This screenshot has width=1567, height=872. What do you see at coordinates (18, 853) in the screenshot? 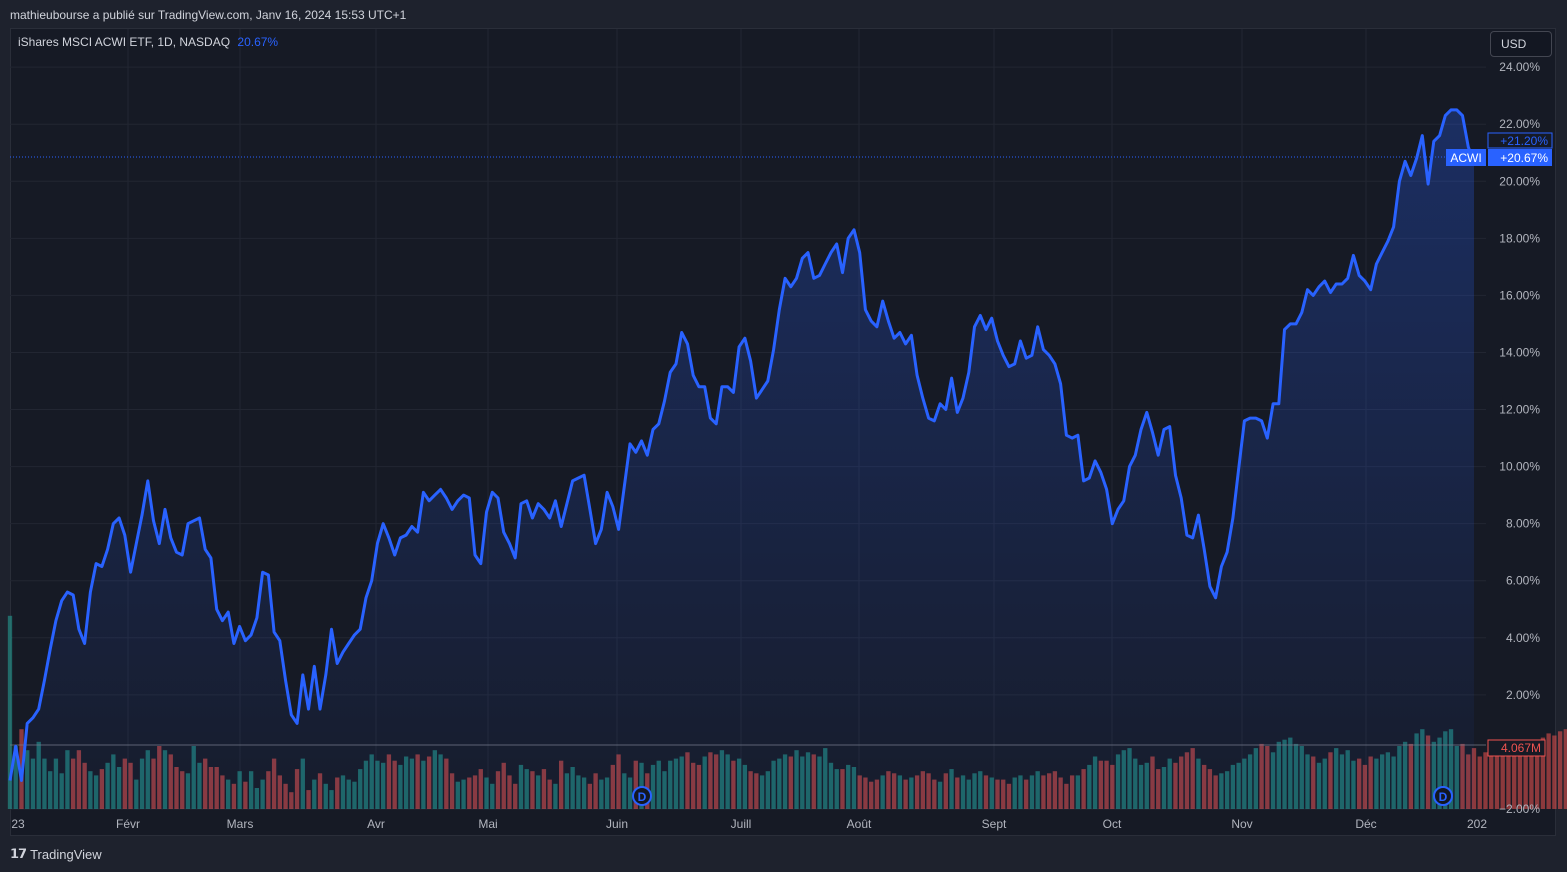
I see `tradingview-logo-icon: 𝟭𝟳` at bounding box center [18, 853].